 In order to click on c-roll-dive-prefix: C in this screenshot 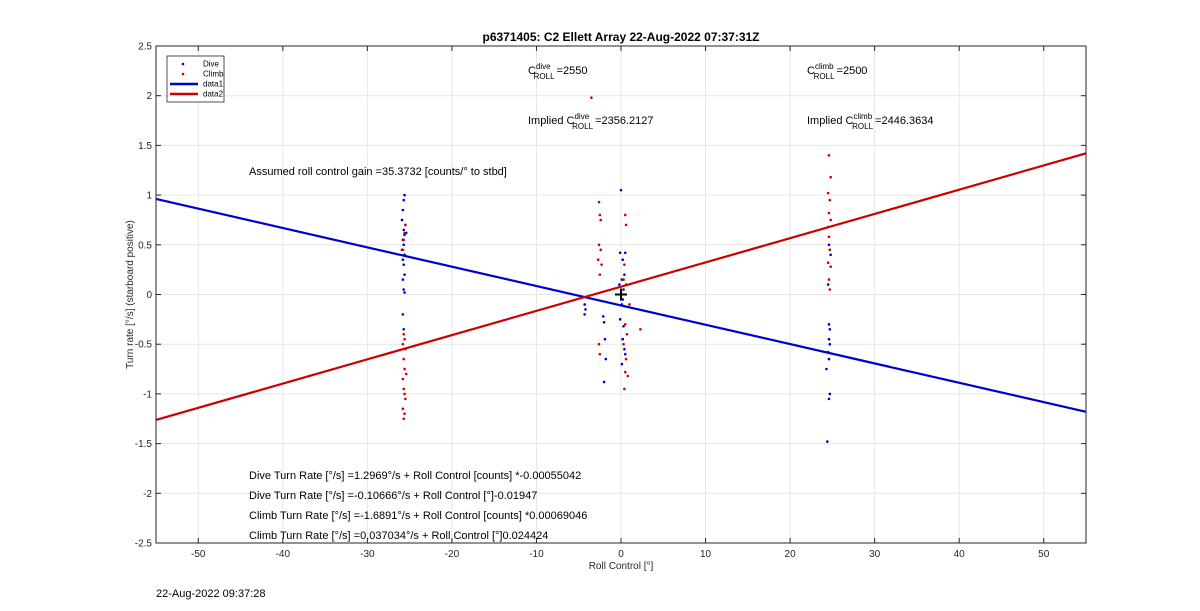, I will do `click(532, 71)`.